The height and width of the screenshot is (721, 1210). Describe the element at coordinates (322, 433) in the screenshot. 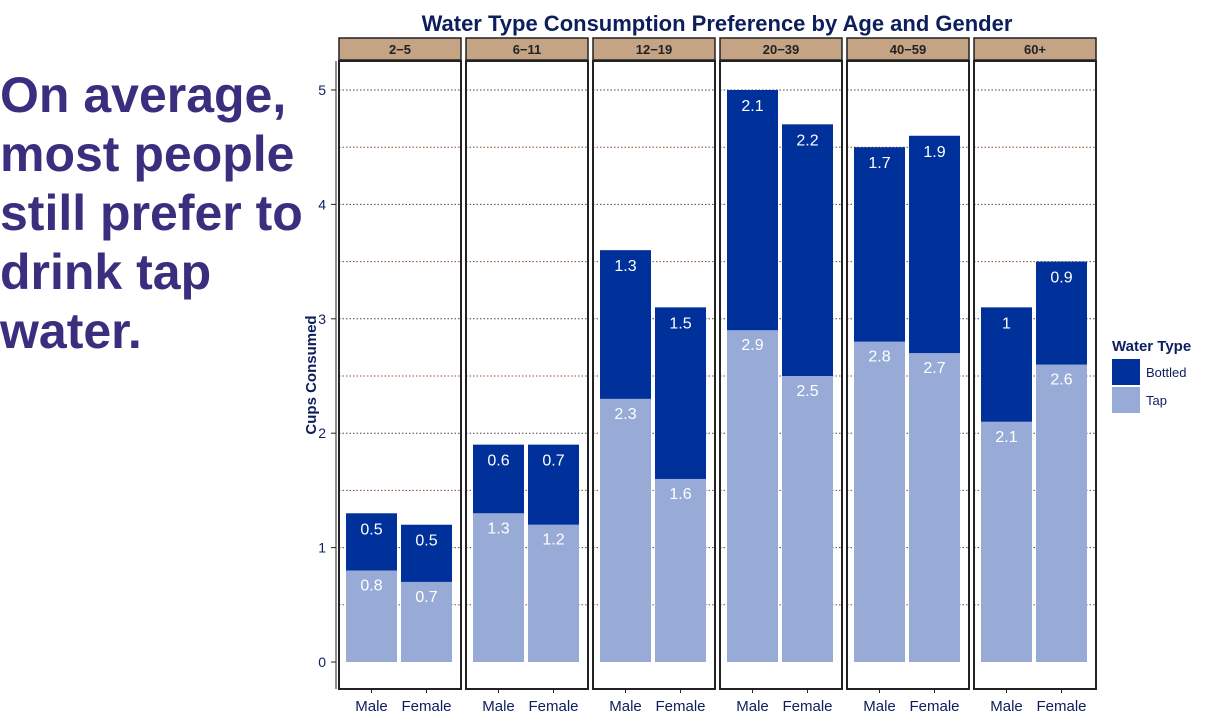

I see `y-tick-label: 2` at that location.